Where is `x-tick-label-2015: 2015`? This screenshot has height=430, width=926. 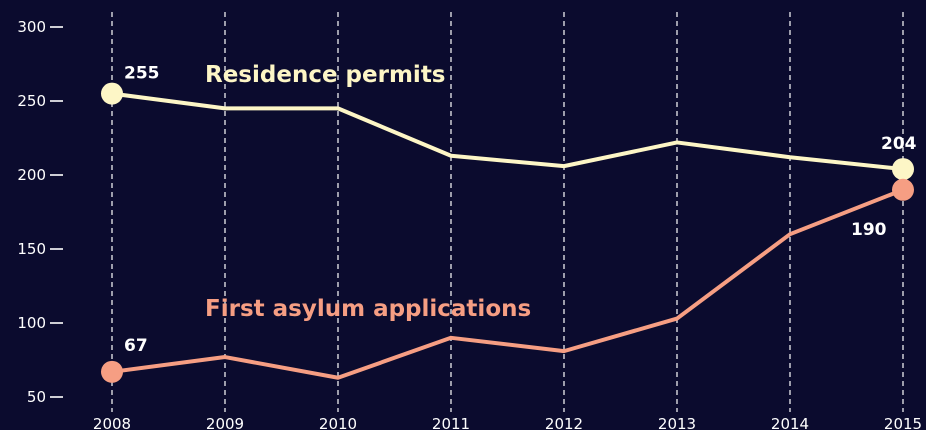 x-tick-label-2015: 2015 is located at coordinates (903, 422).